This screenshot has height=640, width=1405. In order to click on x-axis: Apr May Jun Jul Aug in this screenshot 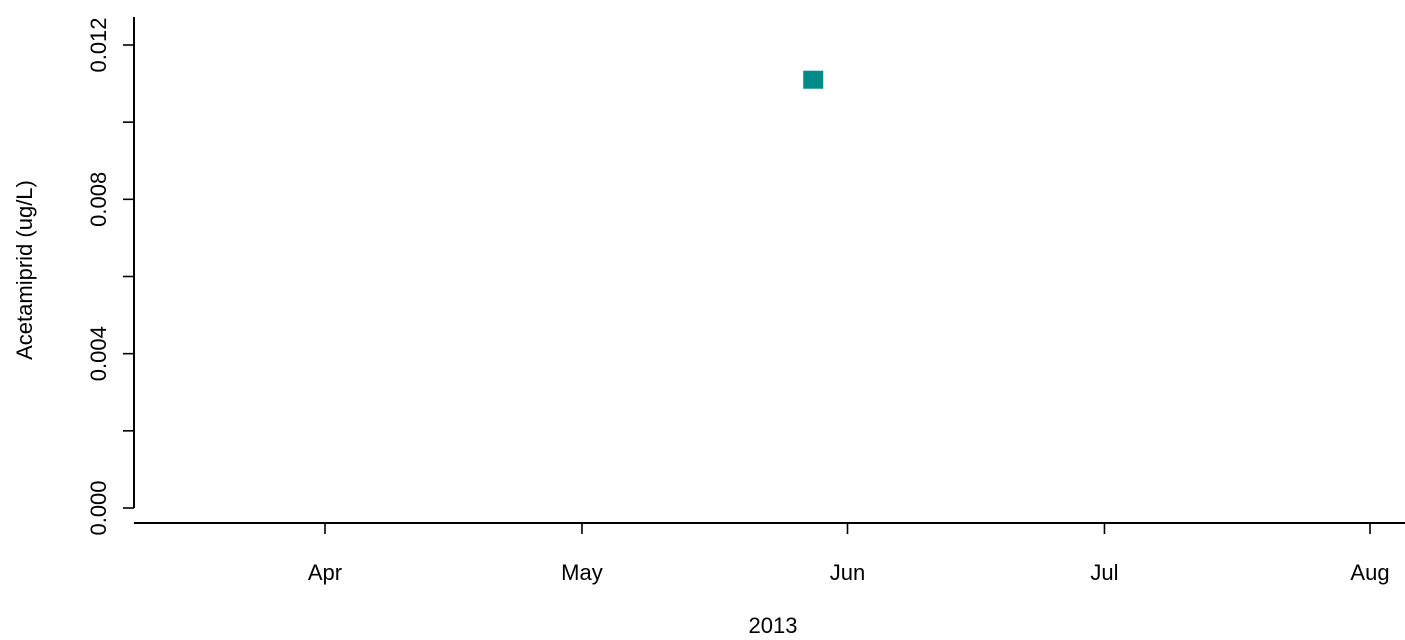, I will do `click(769, 553)`.